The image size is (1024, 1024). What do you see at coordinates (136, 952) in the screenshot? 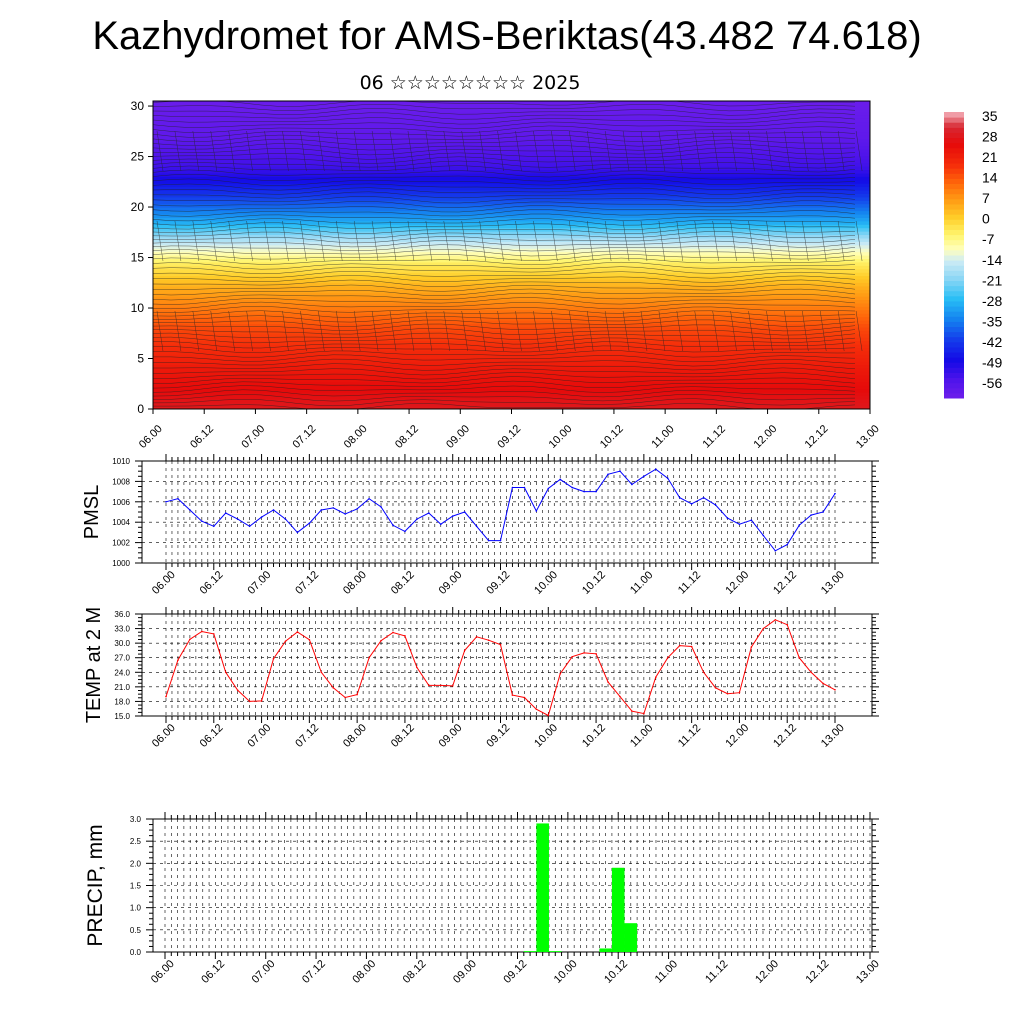
I see `y-tick-label: 0.0` at bounding box center [136, 952].